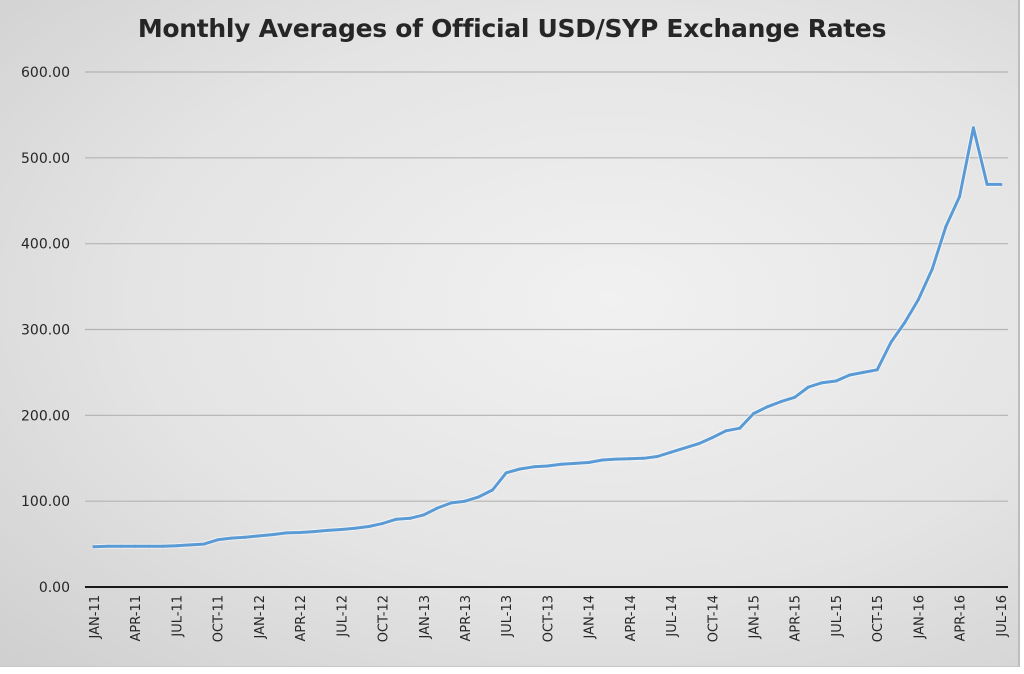 The height and width of the screenshot is (674, 1024). I want to click on x-tick-label: APR-12, so click(301, 618).